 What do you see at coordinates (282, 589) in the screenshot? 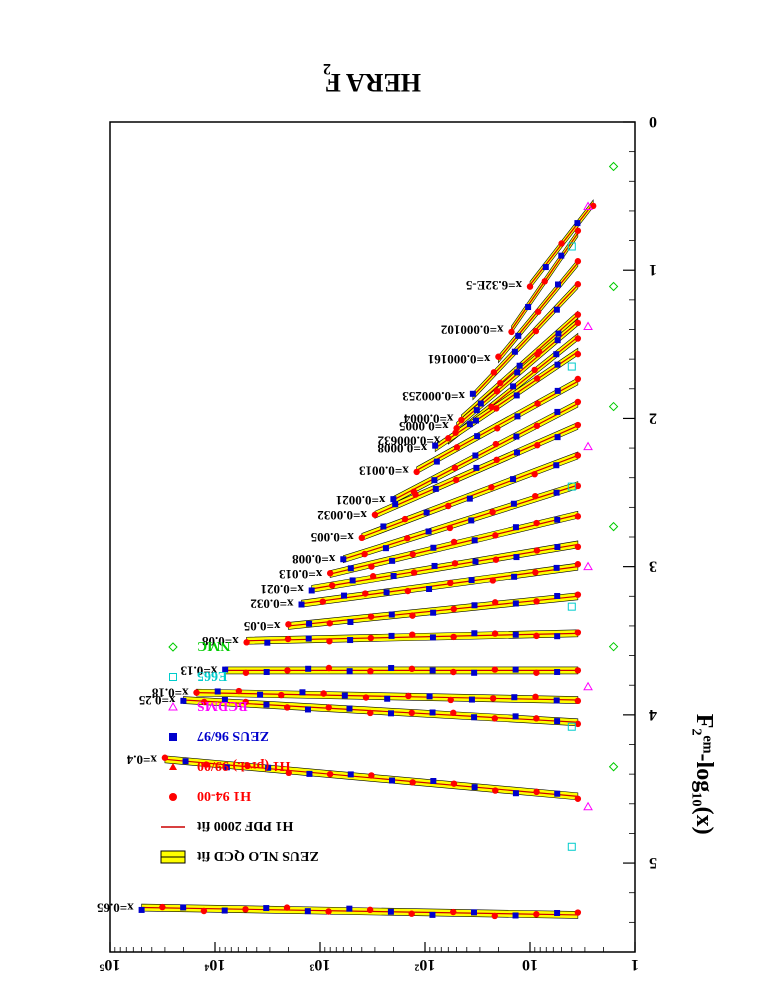
I see `bin-label: x=0.021` at bounding box center [282, 589].